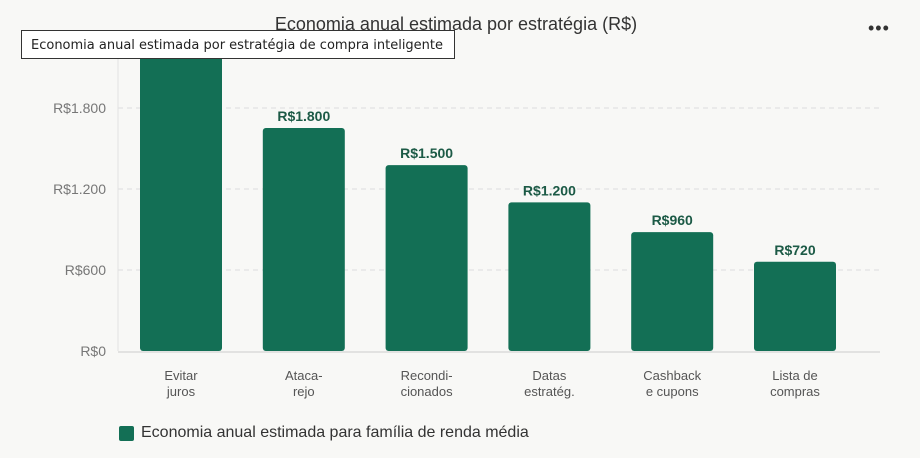 This screenshot has width=920, height=458. I want to click on y-tick-label: R$1.800, so click(79, 108).